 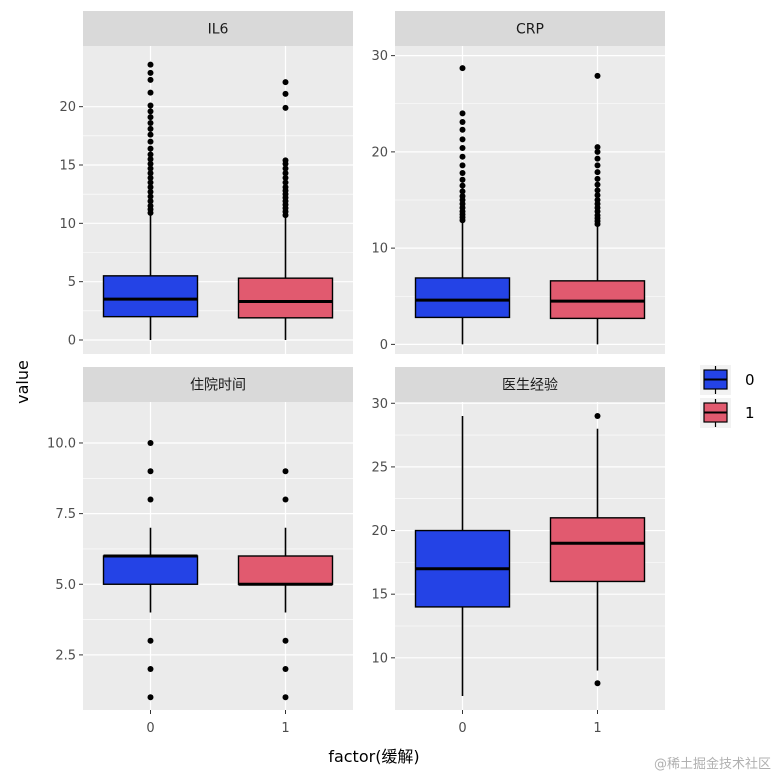 I want to click on legend: 01, so click(x=727, y=396).